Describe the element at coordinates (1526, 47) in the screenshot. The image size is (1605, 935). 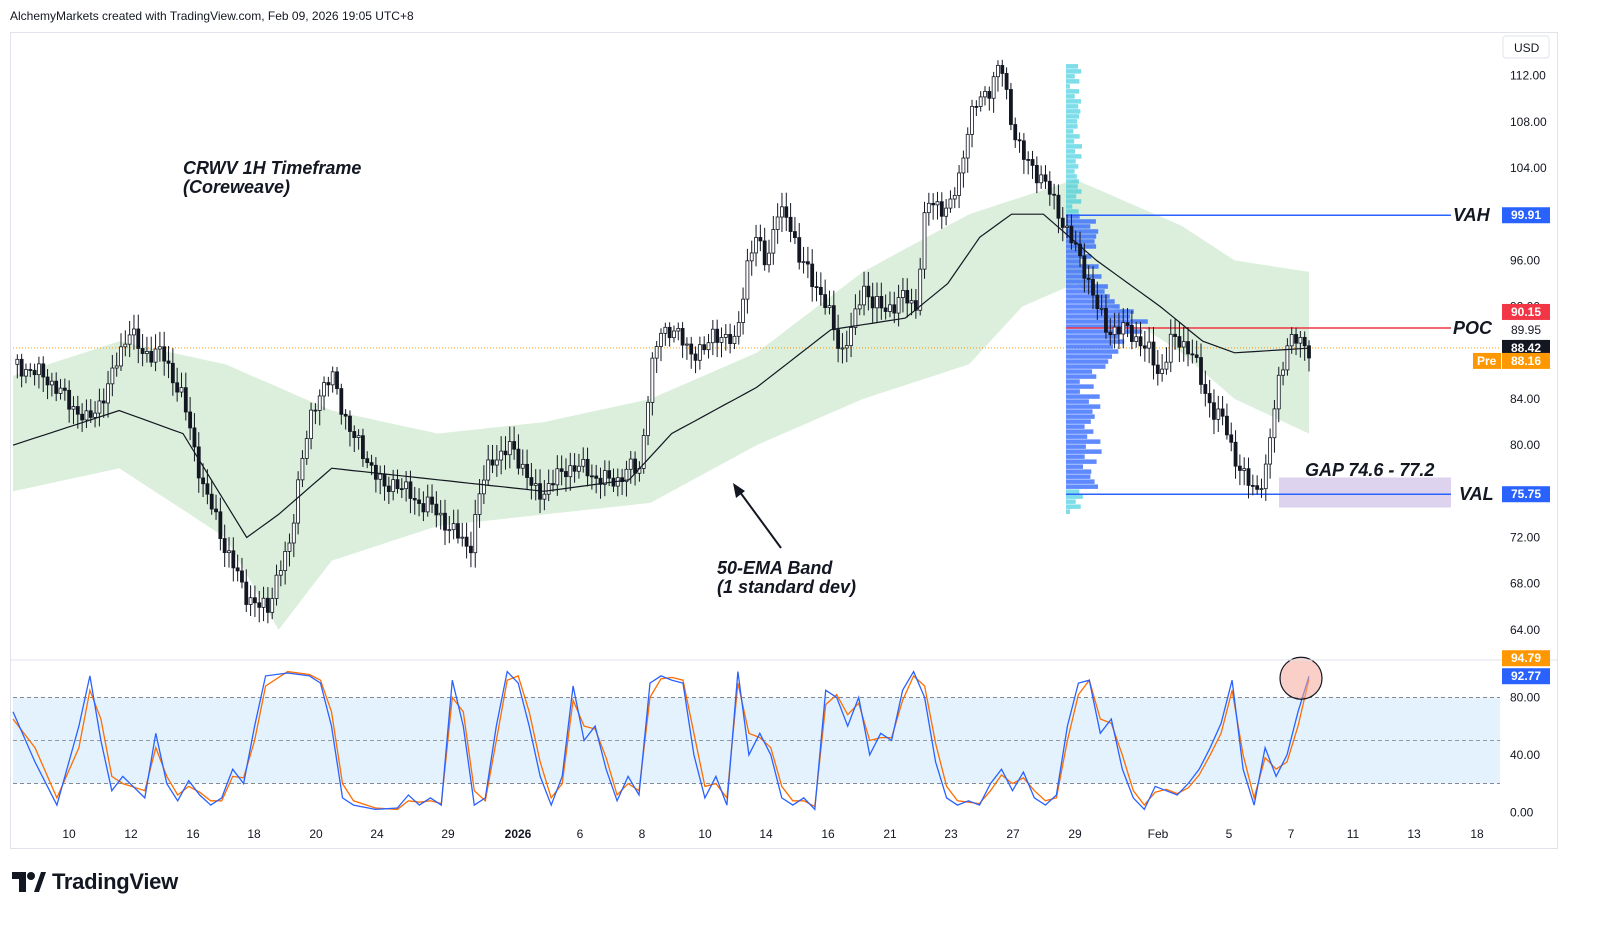
I see `currency-badge` at that location.